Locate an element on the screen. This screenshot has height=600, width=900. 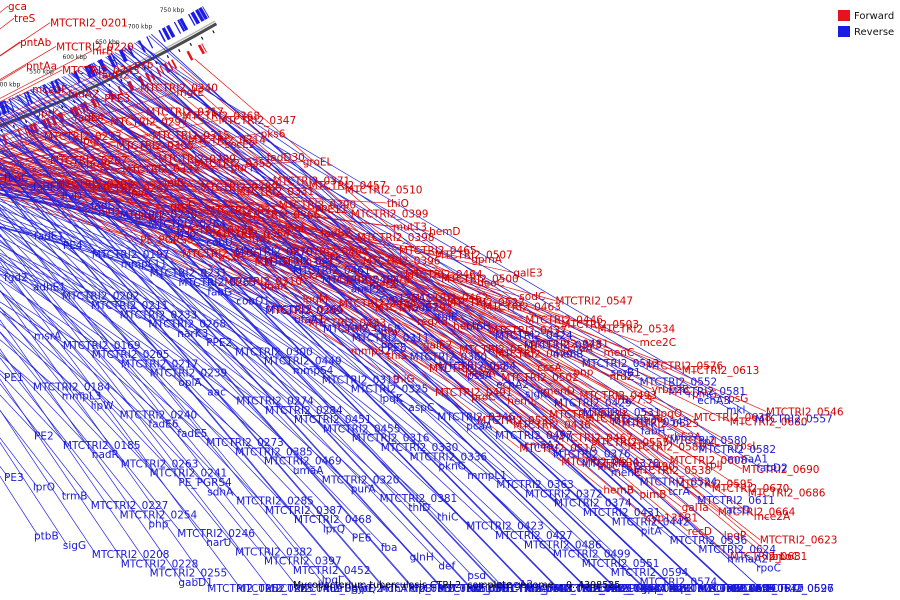
scale-label: 600 kbp is located at coordinates (75, 57).